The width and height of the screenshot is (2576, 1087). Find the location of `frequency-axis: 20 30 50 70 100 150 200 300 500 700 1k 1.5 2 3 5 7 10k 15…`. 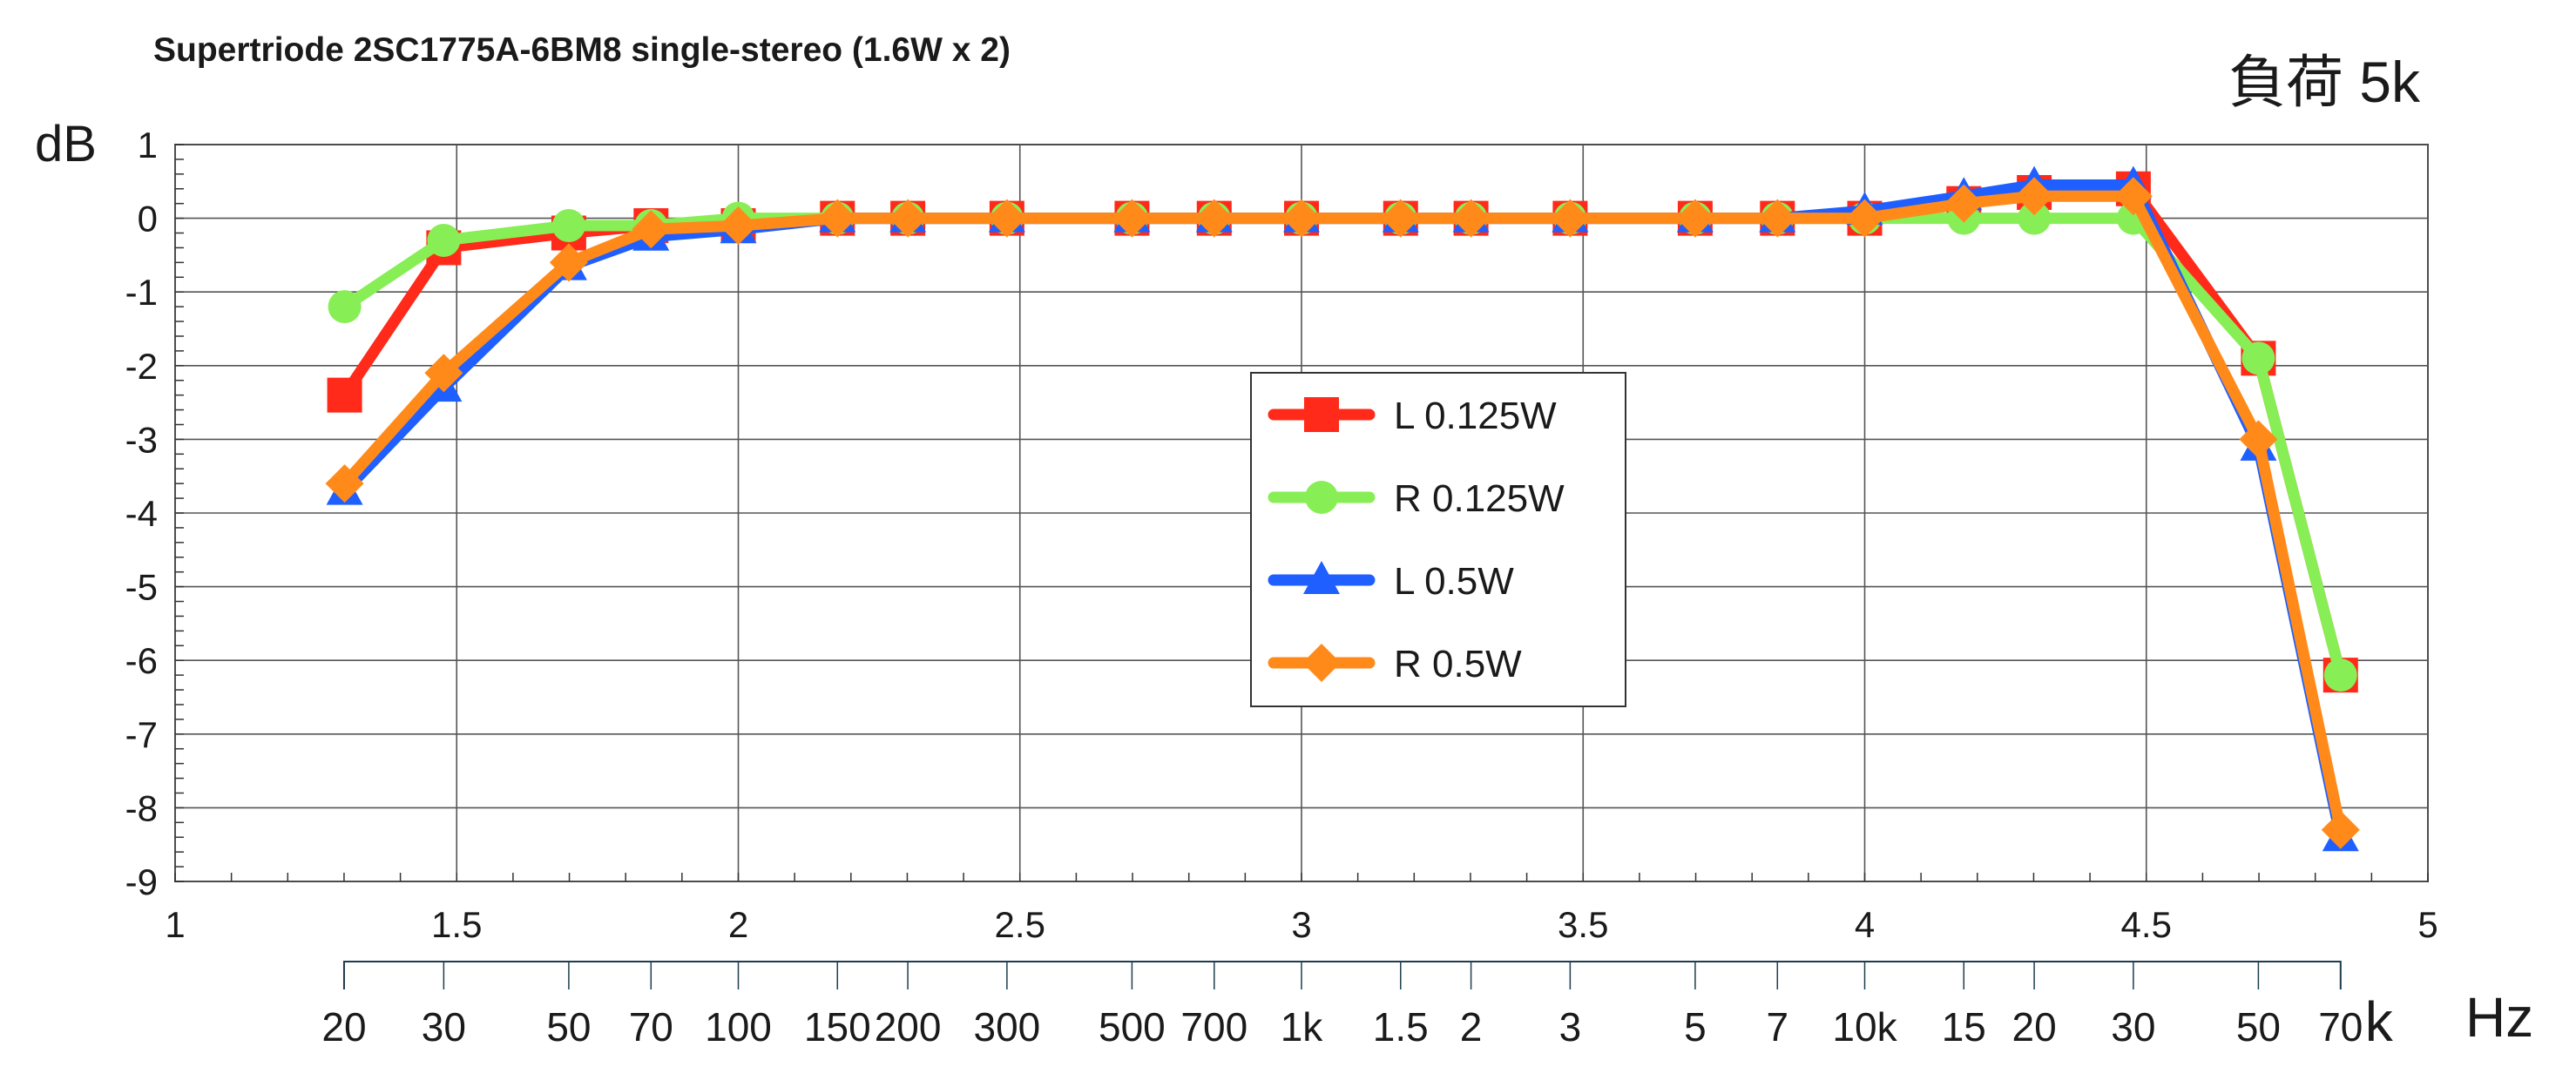

frequency-axis: 20 30 50 70 100 150 200 300 500 700 1k 1.5 2 3 5 7 10k 15… is located at coordinates (1427, 1007).